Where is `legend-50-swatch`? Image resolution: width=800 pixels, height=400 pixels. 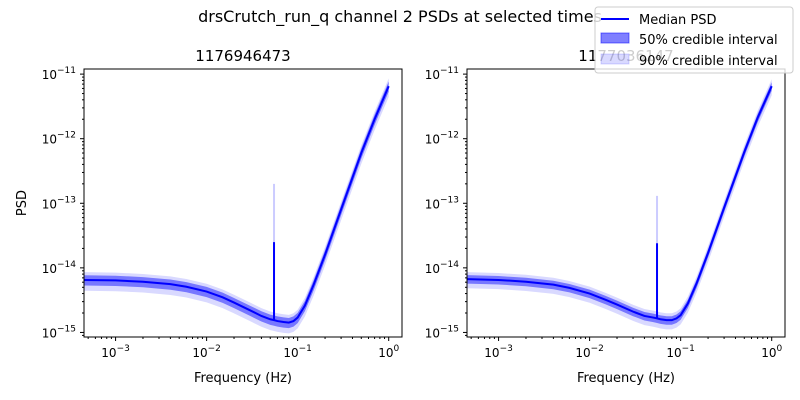
legend-50-swatch is located at coordinates (615, 38).